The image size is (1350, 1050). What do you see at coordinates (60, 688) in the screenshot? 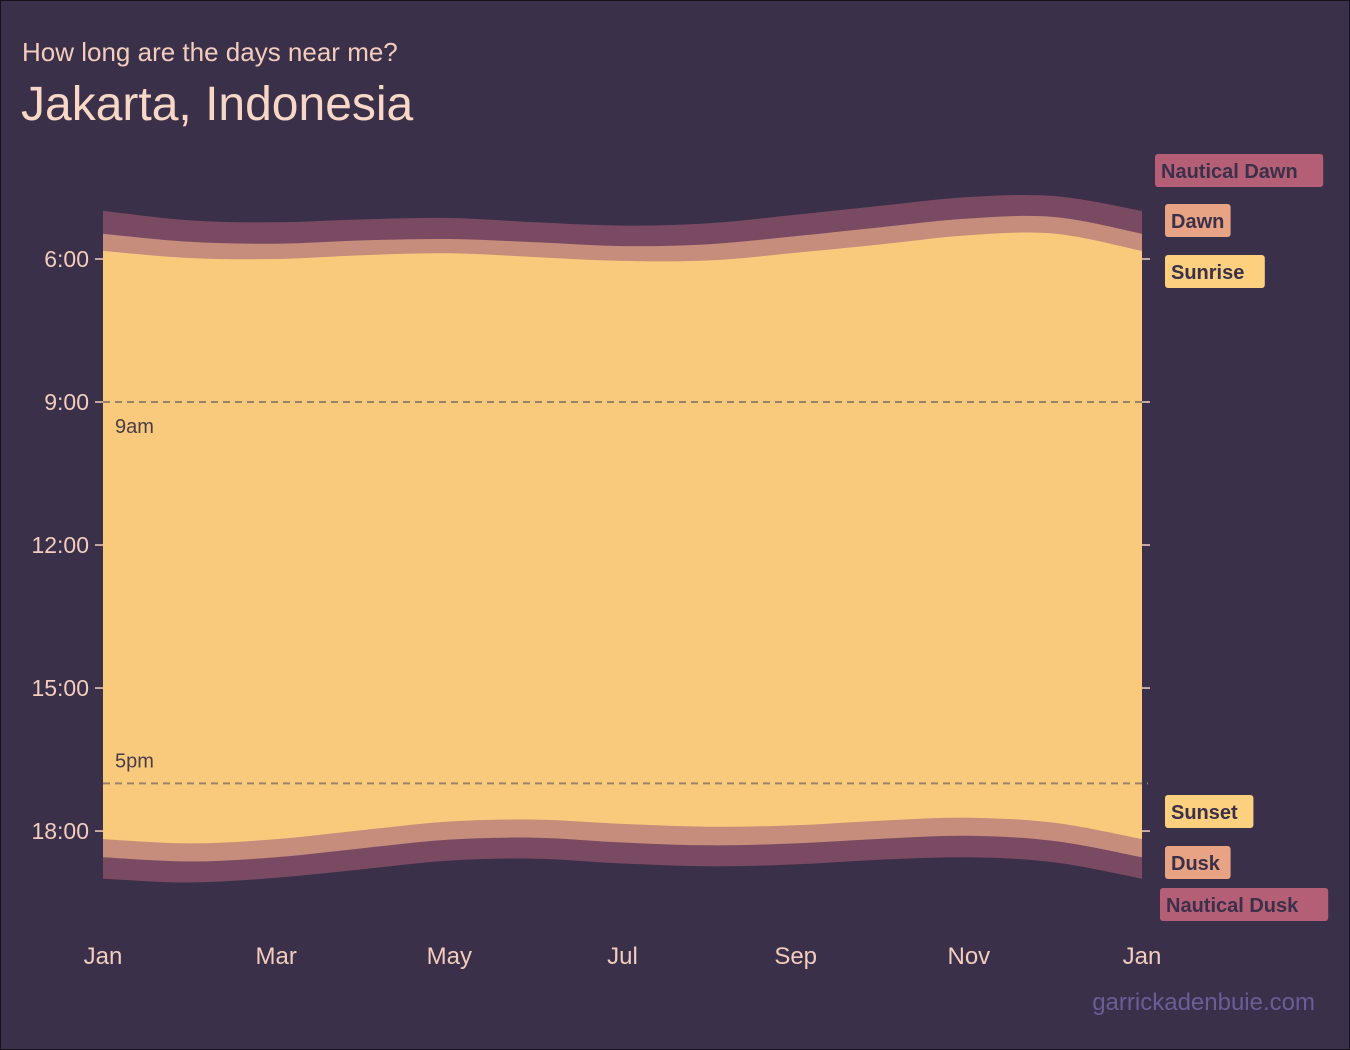
I see `y-tick-label-3: 15:00` at bounding box center [60, 688].